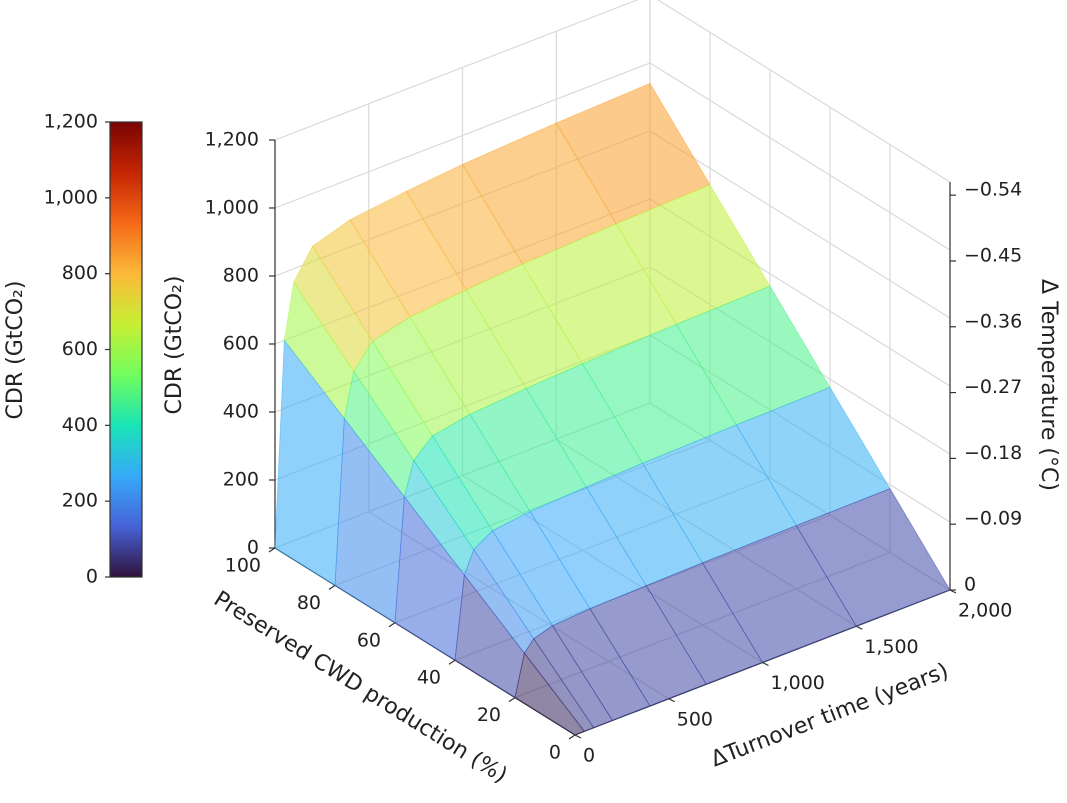 The width and height of the screenshot is (1067, 803). What do you see at coordinates (993, 321) in the screenshot?
I see `y2-tick-label: −0.36` at bounding box center [993, 321].